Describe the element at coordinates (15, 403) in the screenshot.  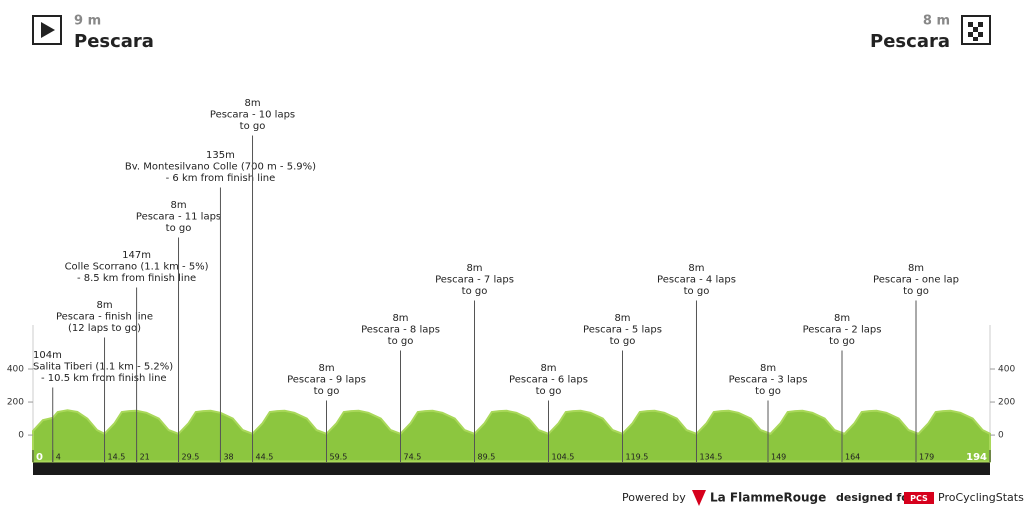
I see `y-tick-label: 200` at that location.